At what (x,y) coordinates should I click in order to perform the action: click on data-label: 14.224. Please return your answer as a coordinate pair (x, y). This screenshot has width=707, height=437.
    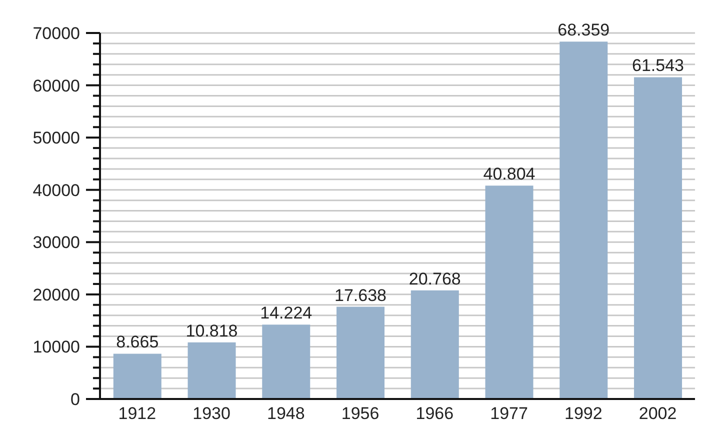
    Looking at the image, I should click on (286, 313).